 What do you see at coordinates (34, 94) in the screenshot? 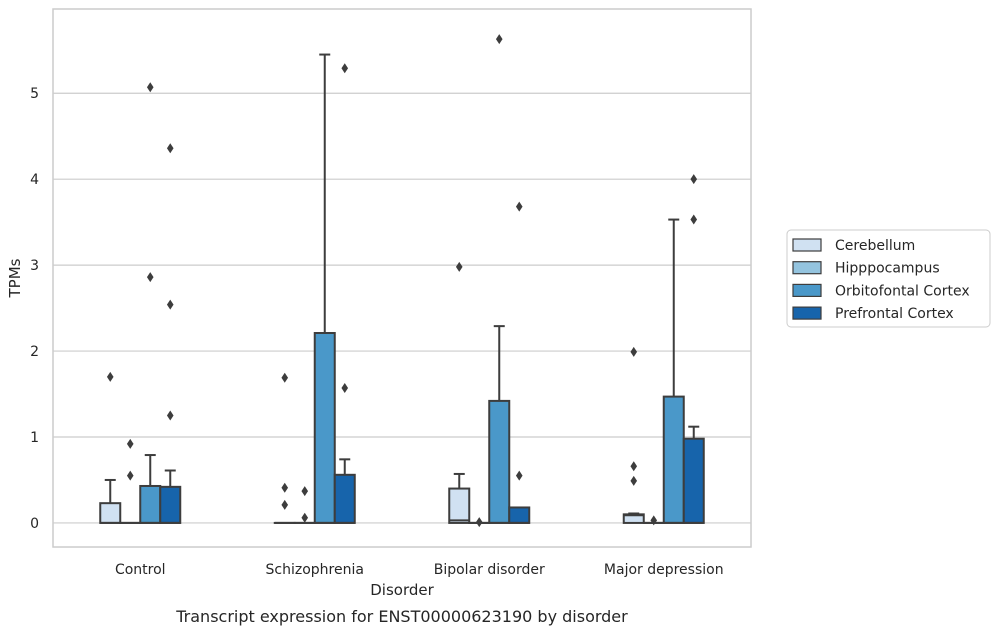
I see `y-tick-label: 5` at bounding box center [34, 94].